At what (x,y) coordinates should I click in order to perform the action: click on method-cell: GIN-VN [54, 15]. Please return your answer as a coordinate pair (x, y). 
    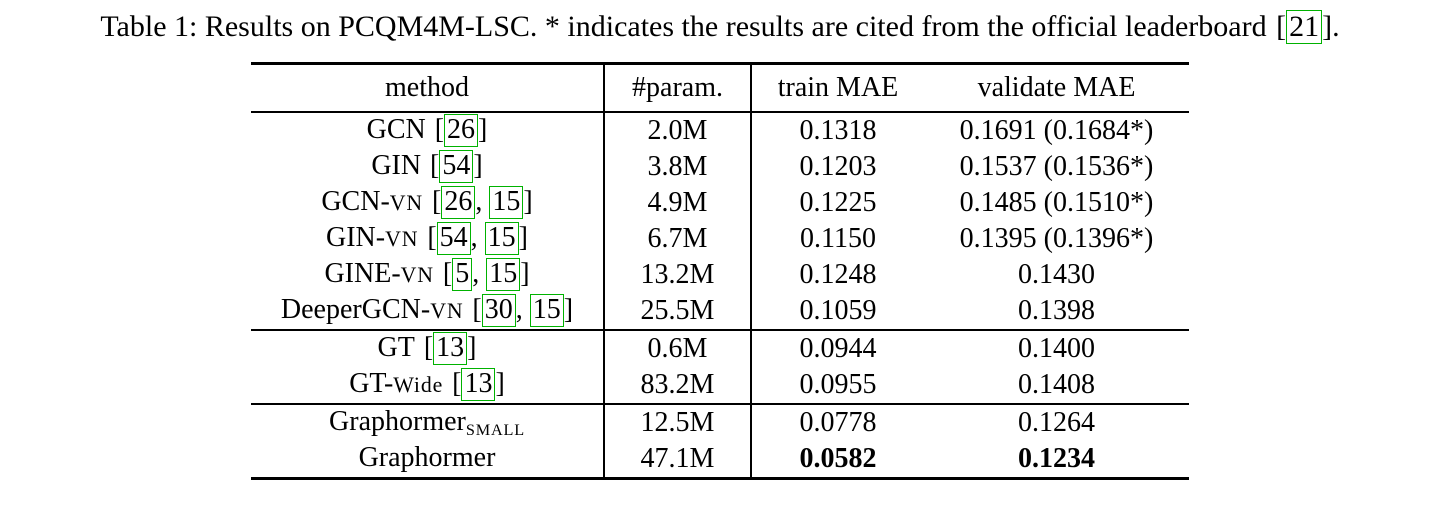
    Looking at the image, I should click on (428, 239).